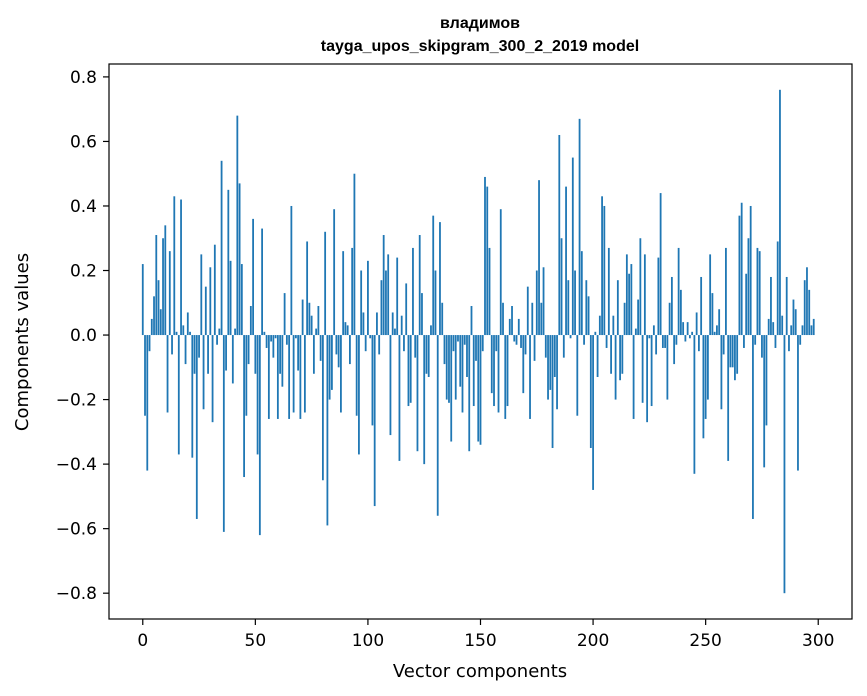 This screenshot has width=867, height=696. Describe the element at coordinates (142, 641) in the screenshot. I see `x-tick-label: 0` at that location.